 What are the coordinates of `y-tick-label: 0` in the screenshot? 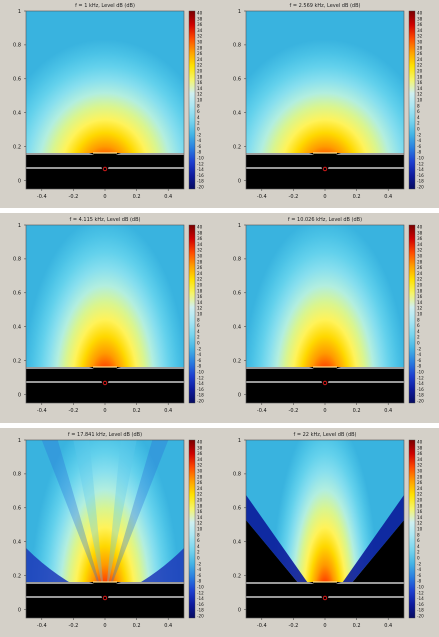 It's located at (19, 610).